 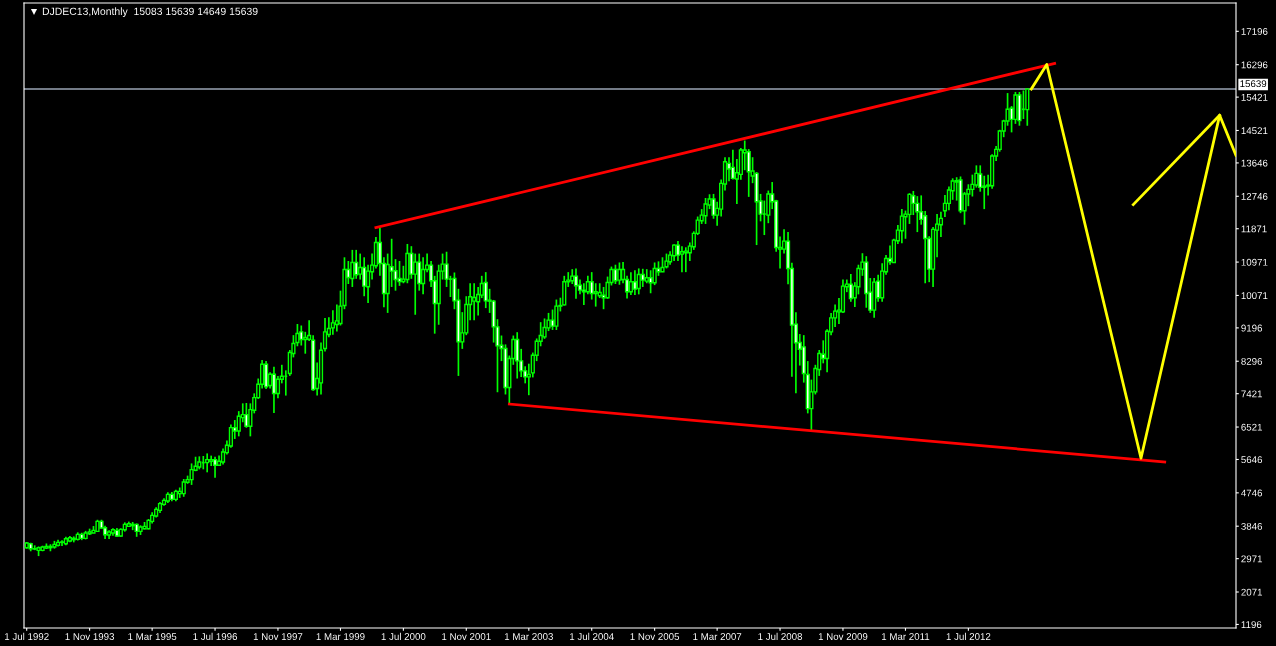 I want to click on y-tick-label: 4746, so click(x=1252, y=493).